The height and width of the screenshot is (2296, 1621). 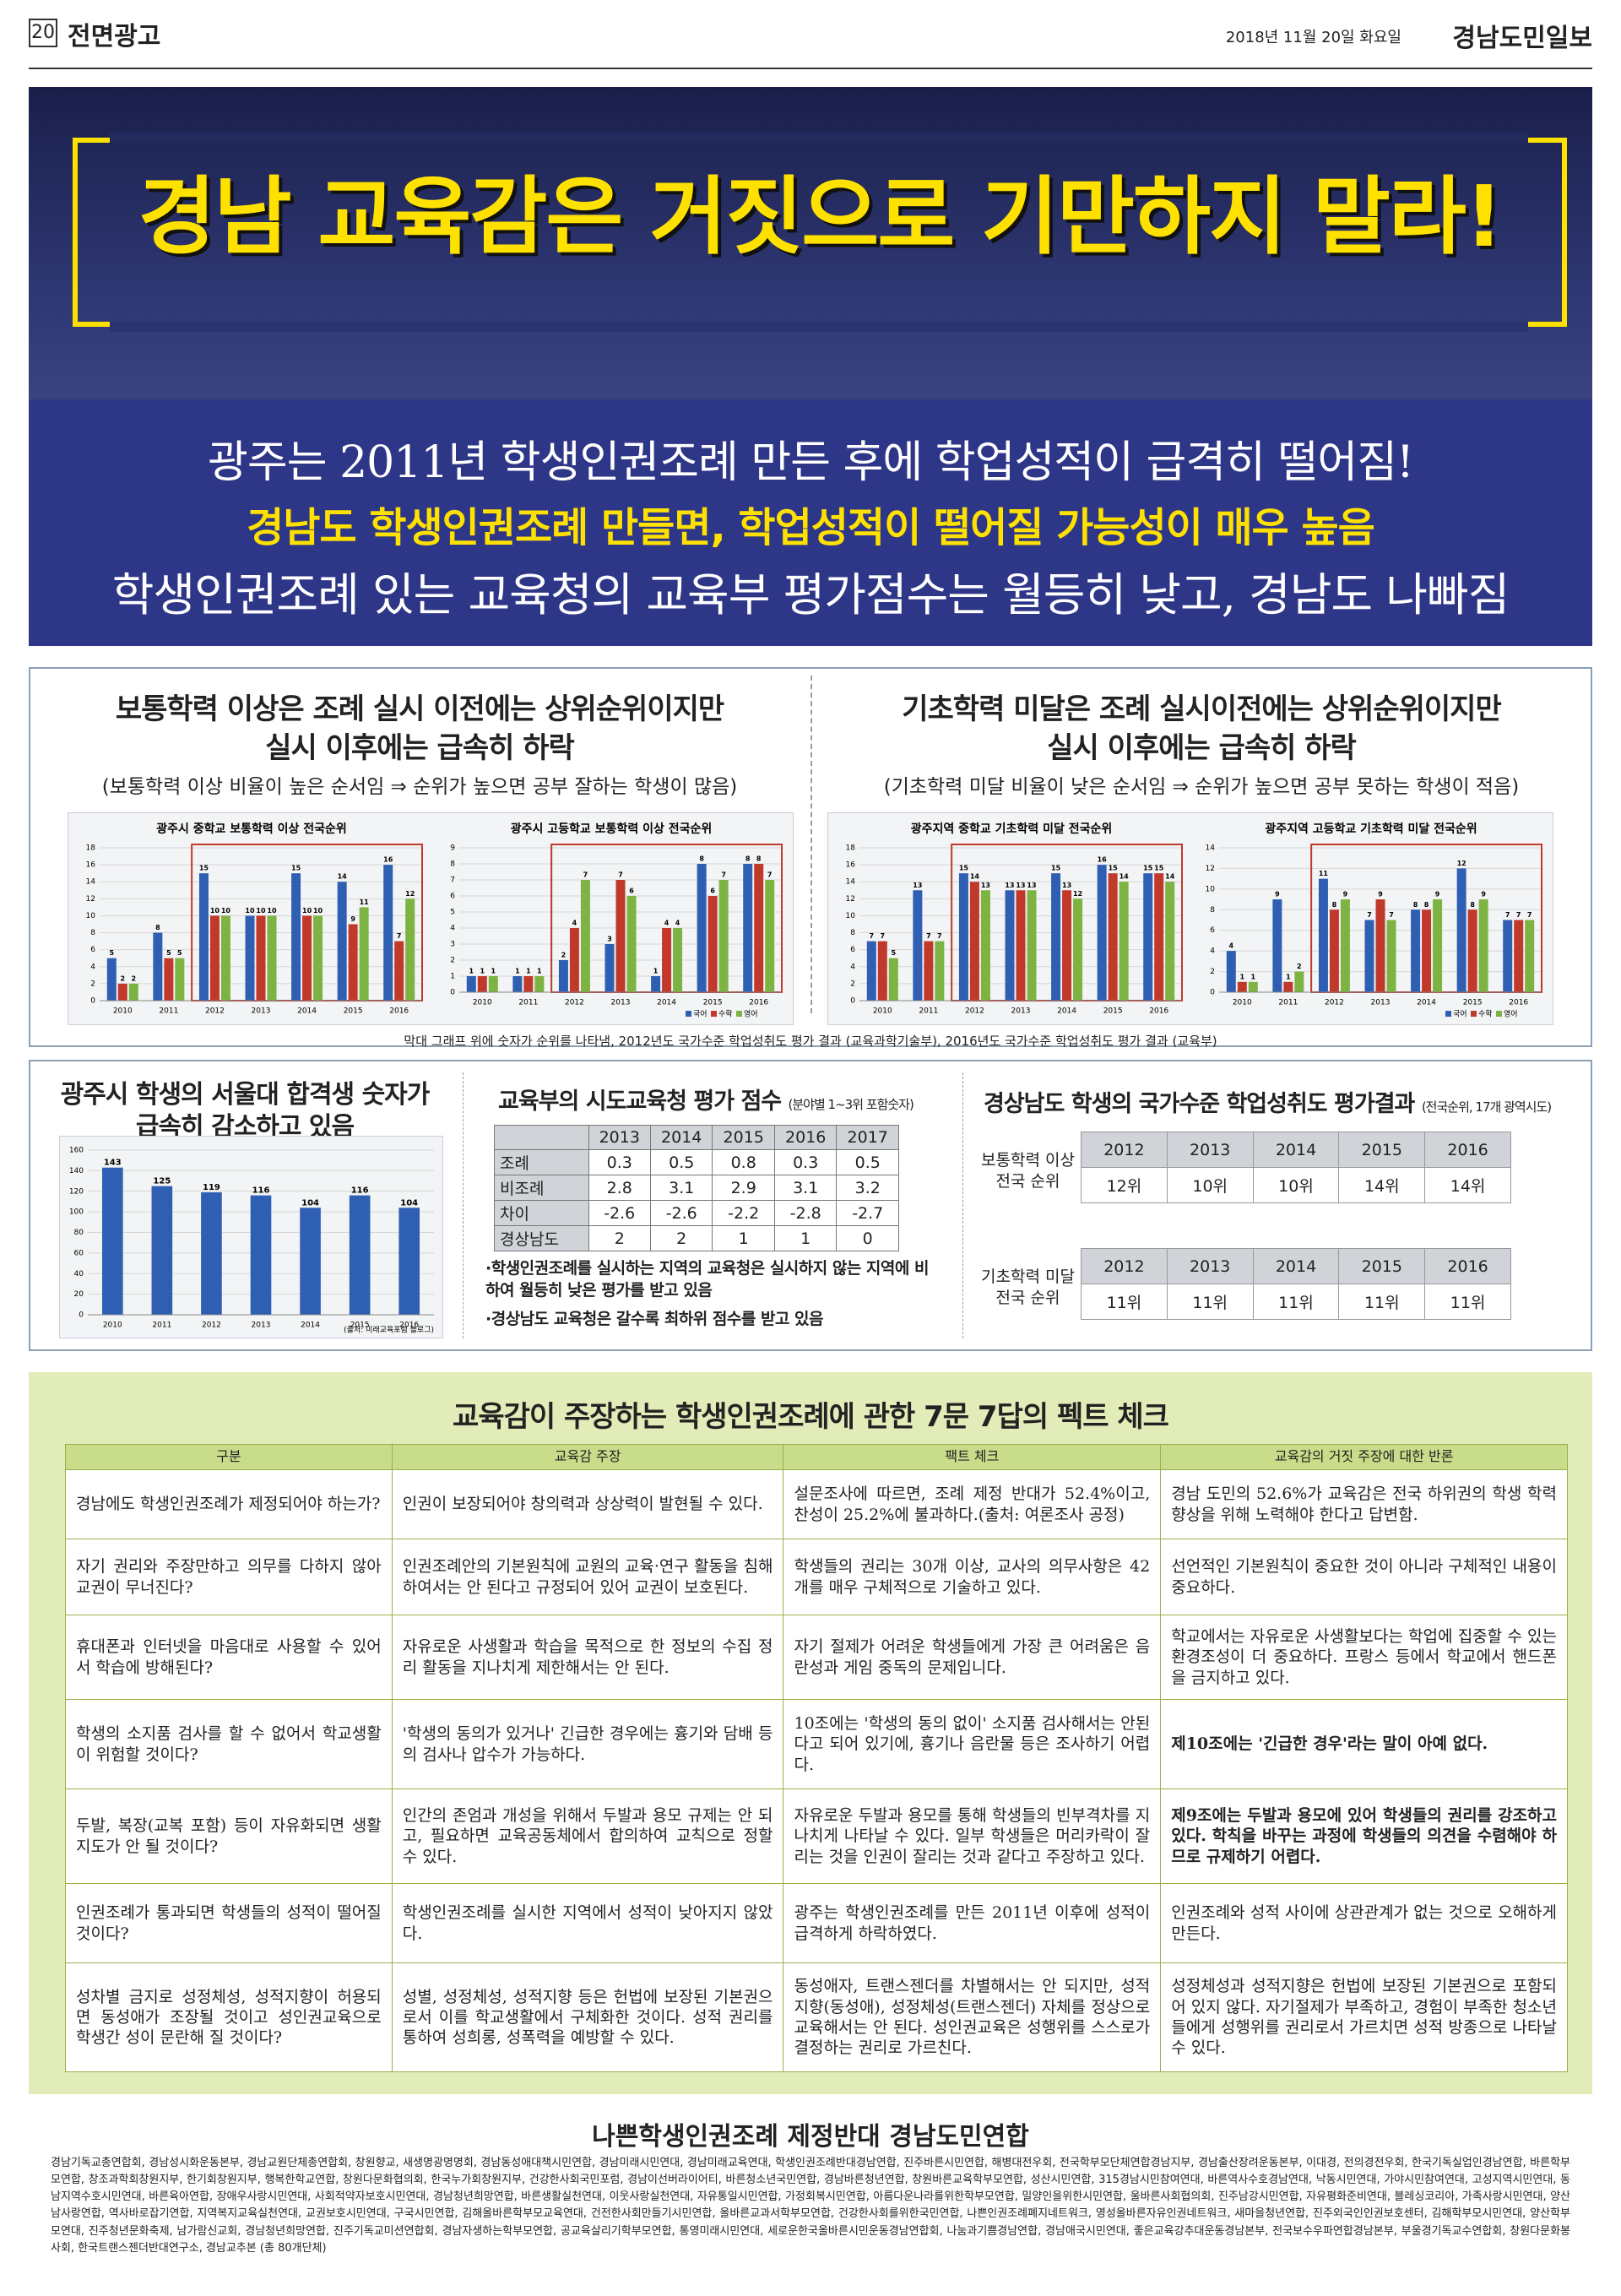 I want to click on data-label: 3, so click(x=609, y=939).